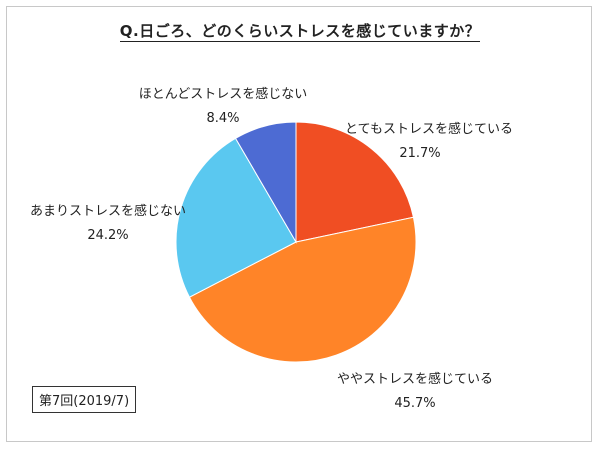 This screenshot has width=600, height=450. What do you see at coordinates (429, 142) in the screenshot?
I see `label-very-stressed: とてもストレスを感じている 21.7%` at bounding box center [429, 142].